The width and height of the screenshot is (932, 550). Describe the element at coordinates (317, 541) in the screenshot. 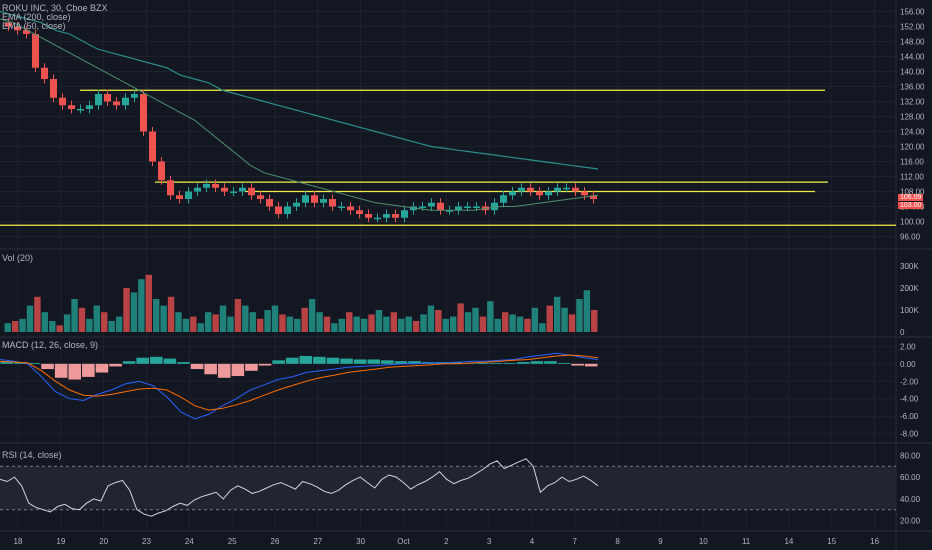

I see `x-tick-label: 27` at that location.